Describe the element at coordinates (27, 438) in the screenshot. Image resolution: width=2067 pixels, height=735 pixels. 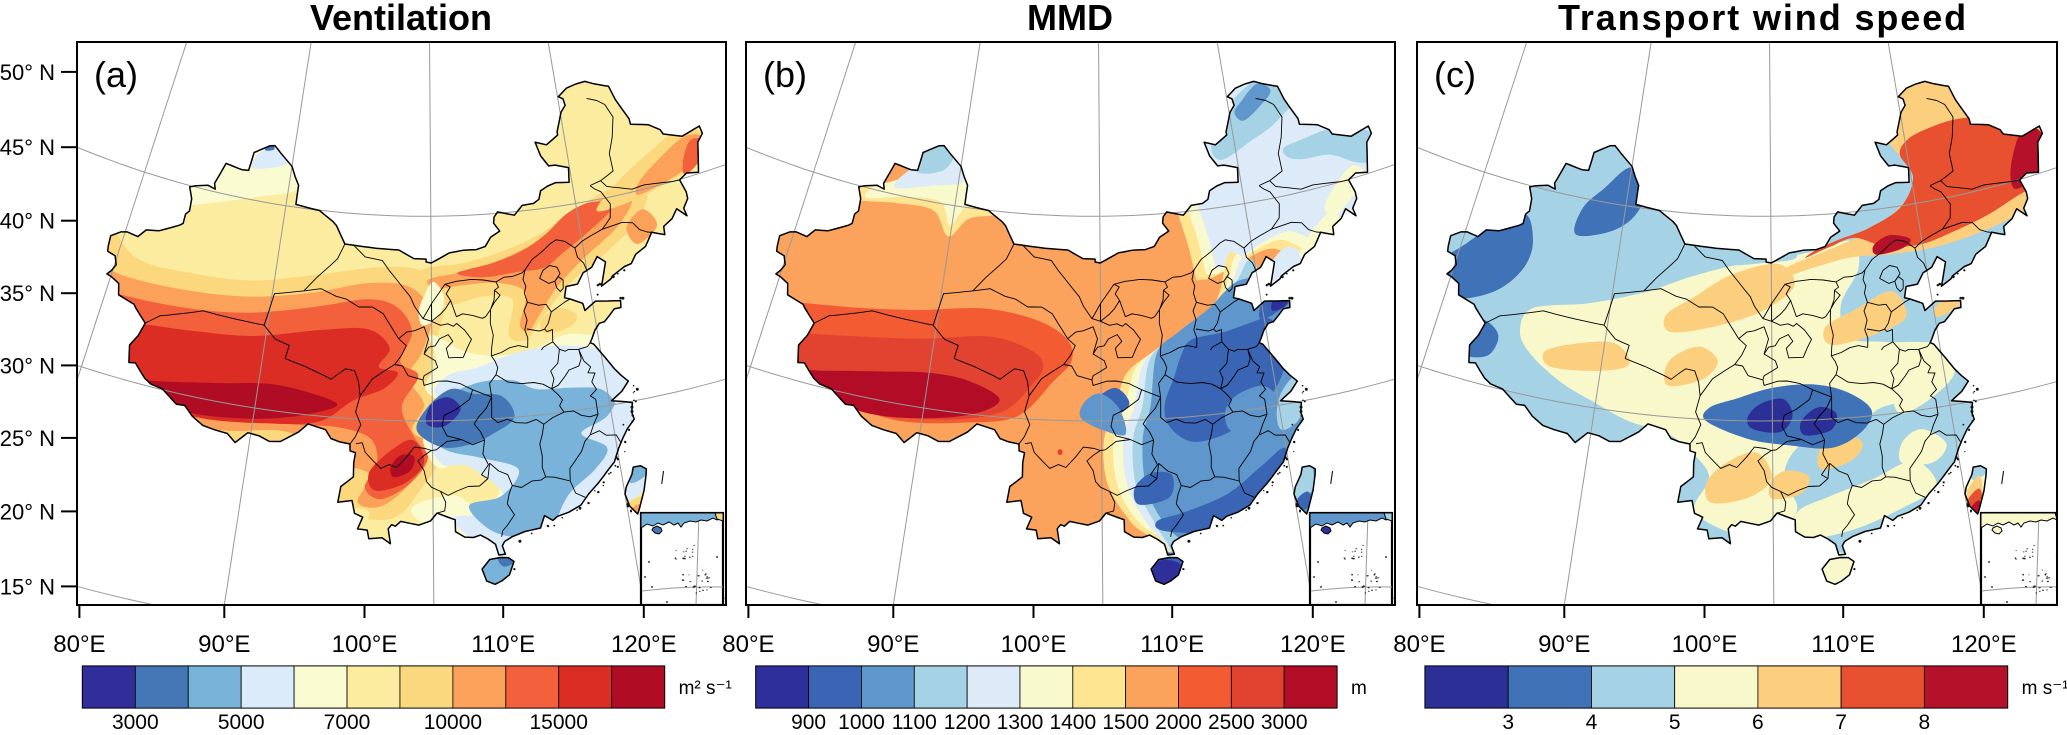
I see `svg-text: 25° N` at that location.